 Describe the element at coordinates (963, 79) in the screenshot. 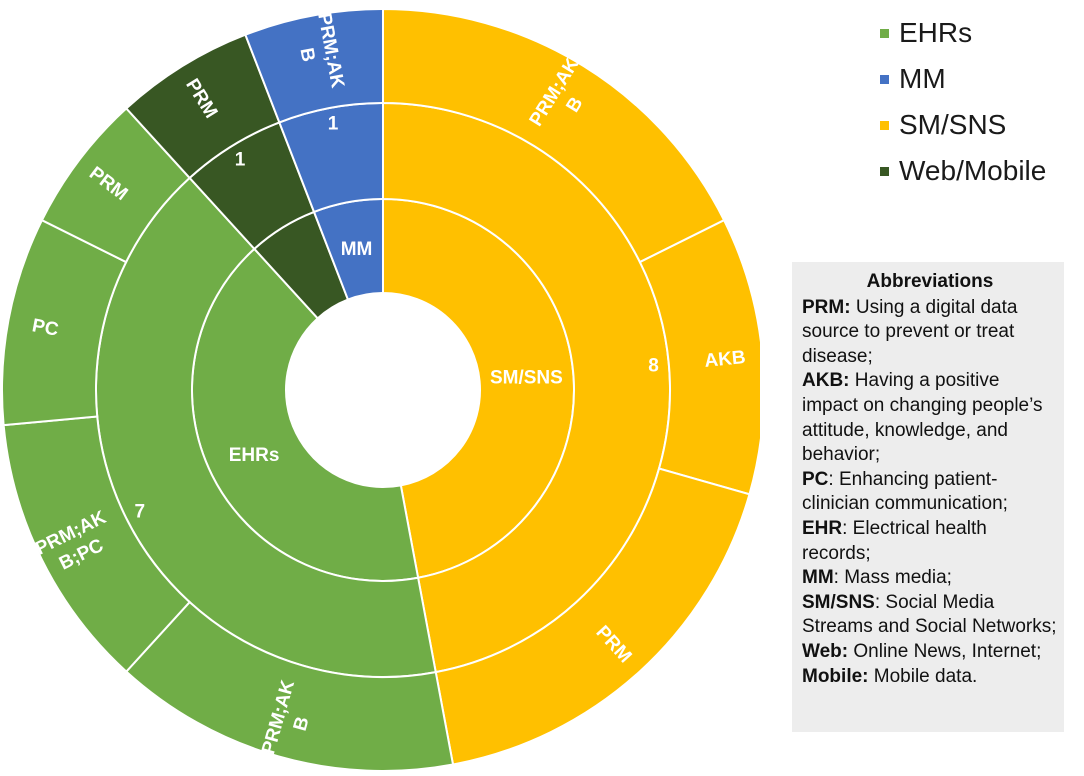

I see `legend-item-mm: MM` at that location.